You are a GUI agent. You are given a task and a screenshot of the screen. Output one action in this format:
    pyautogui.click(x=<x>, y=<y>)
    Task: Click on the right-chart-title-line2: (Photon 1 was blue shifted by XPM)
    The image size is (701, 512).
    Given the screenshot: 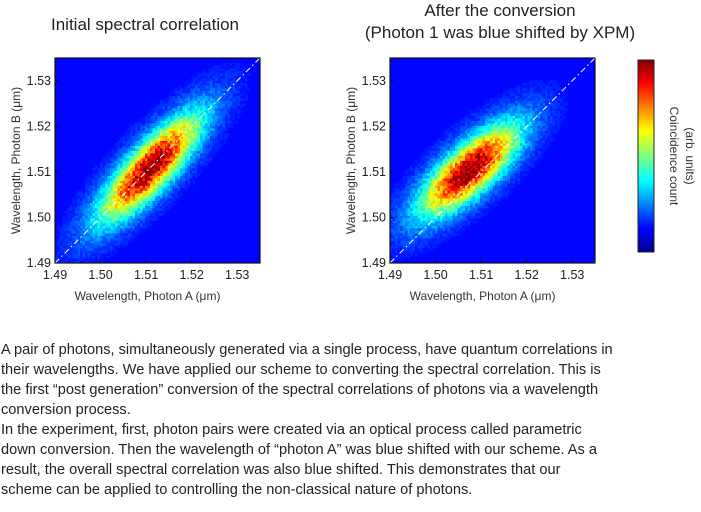 What is the action you would take?
    pyautogui.click(x=500, y=32)
    